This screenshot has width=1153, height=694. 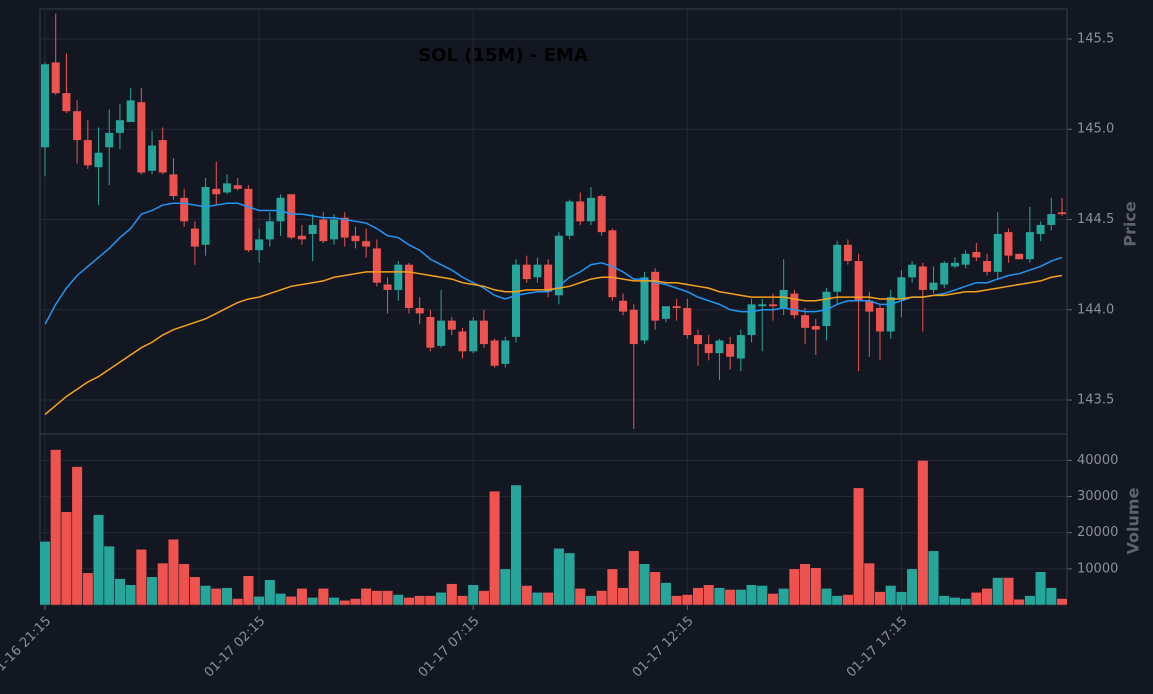 What do you see at coordinates (1130, 224) in the screenshot?
I see `y-axis-label: Price` at bounding box center [1130, 224].